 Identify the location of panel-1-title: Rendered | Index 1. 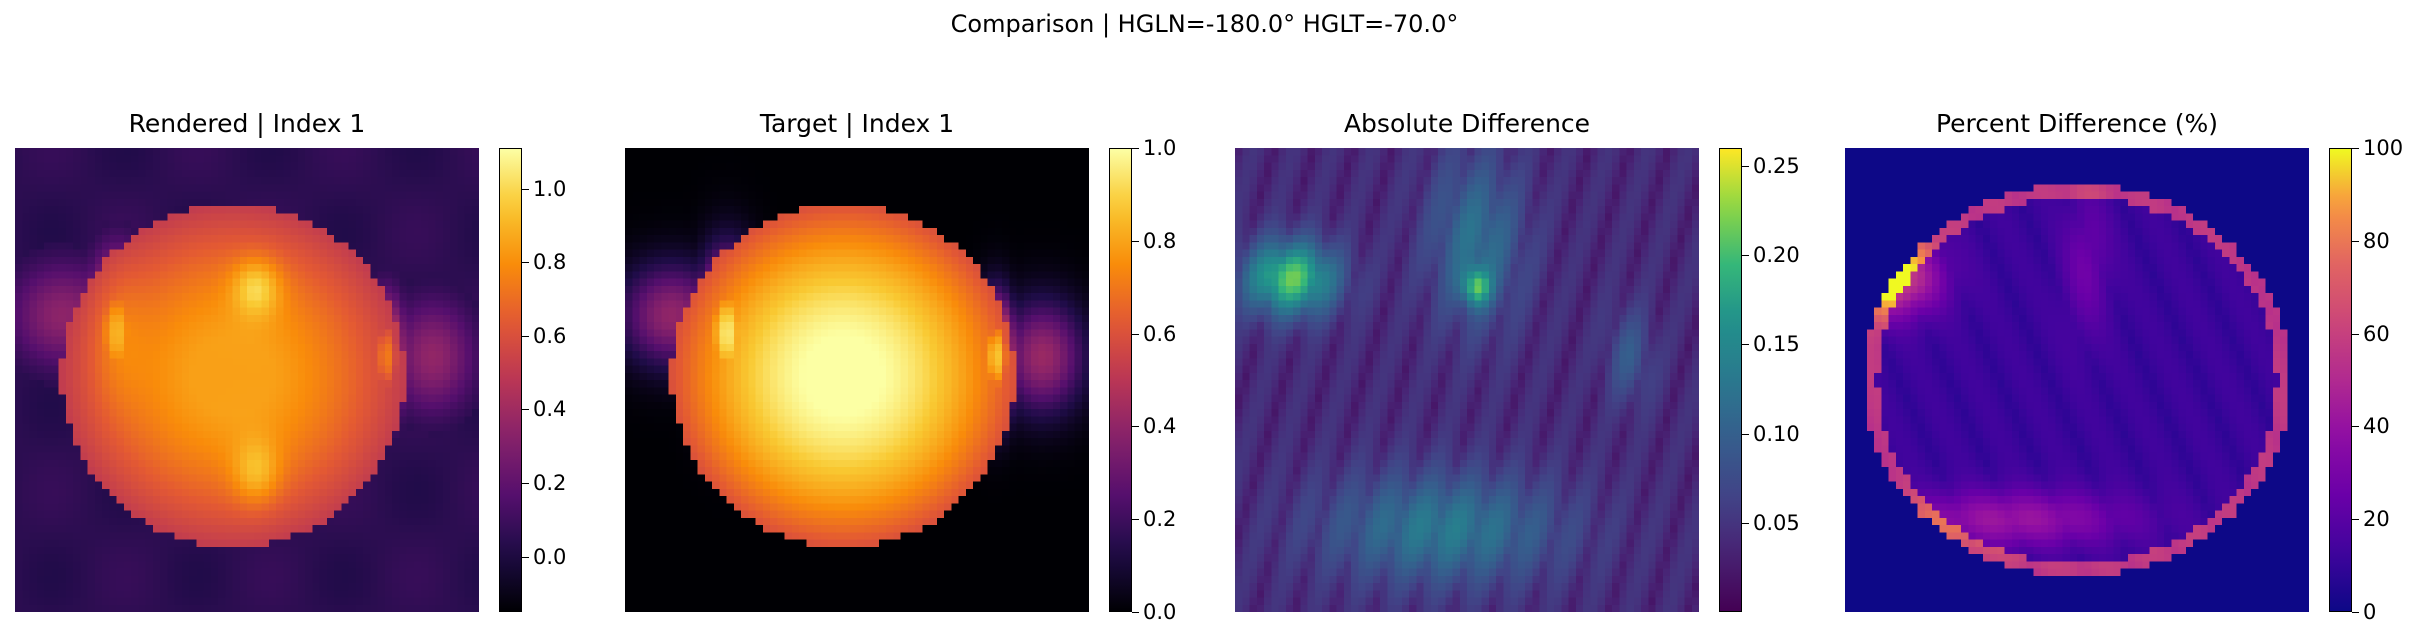
(247, 123).